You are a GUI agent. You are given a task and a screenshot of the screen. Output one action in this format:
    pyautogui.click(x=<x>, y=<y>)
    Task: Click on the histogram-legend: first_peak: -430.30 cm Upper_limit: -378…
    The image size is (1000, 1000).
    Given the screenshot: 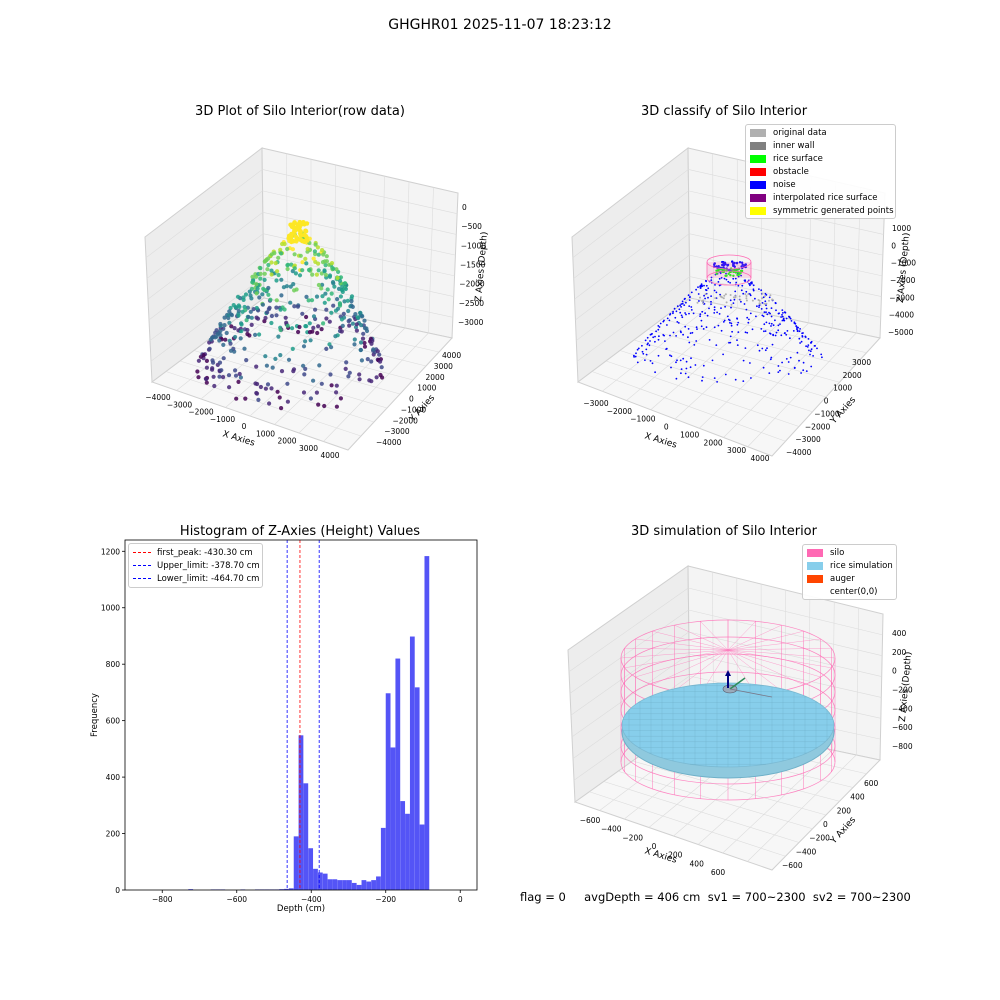 What is the action you would take?
    pyautogui.click(x=195, y=565)
    